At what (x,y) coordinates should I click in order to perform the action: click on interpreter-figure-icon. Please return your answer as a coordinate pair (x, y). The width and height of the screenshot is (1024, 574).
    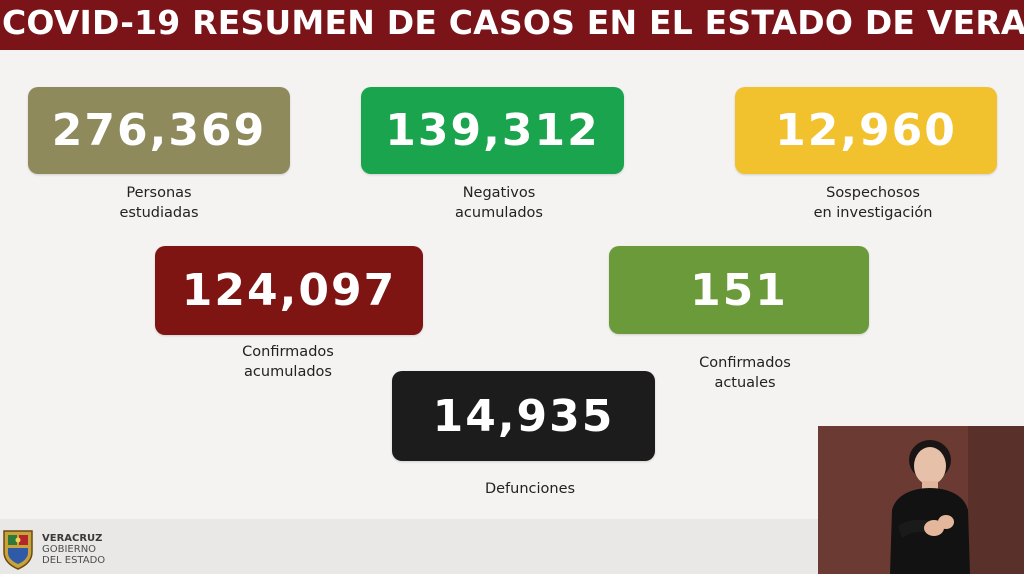
    Looking at the image, I should click on (921, 500).